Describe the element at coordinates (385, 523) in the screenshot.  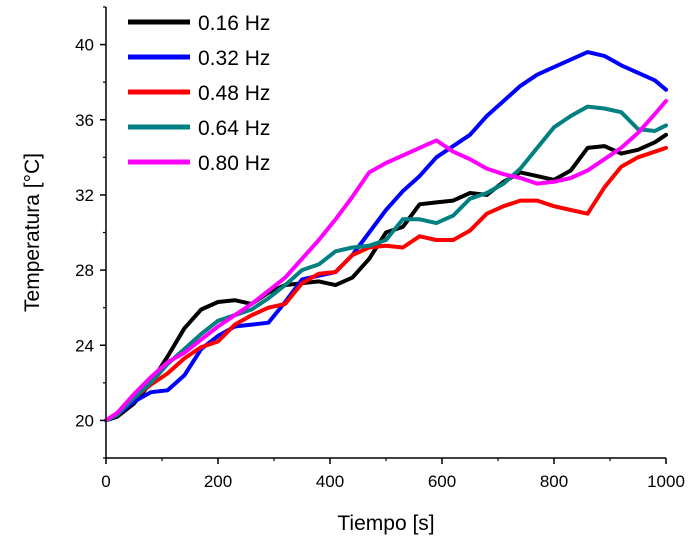
I see `x-axis-title: Tiempo [s]` at that location.